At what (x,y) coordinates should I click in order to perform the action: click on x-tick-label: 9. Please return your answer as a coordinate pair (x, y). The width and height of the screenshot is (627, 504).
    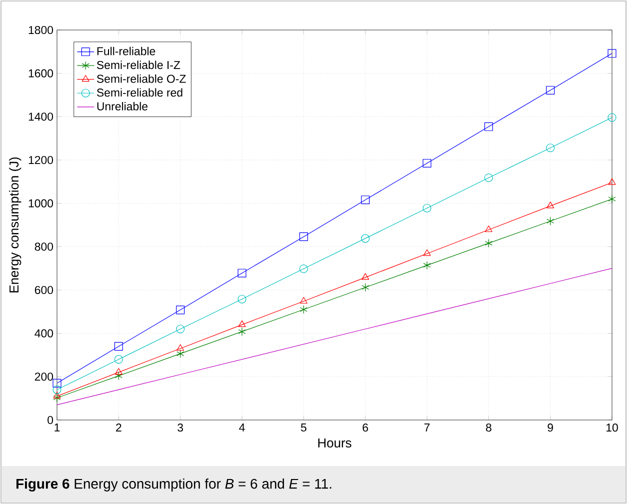
    Looking at the image, I should click on (550, 428).